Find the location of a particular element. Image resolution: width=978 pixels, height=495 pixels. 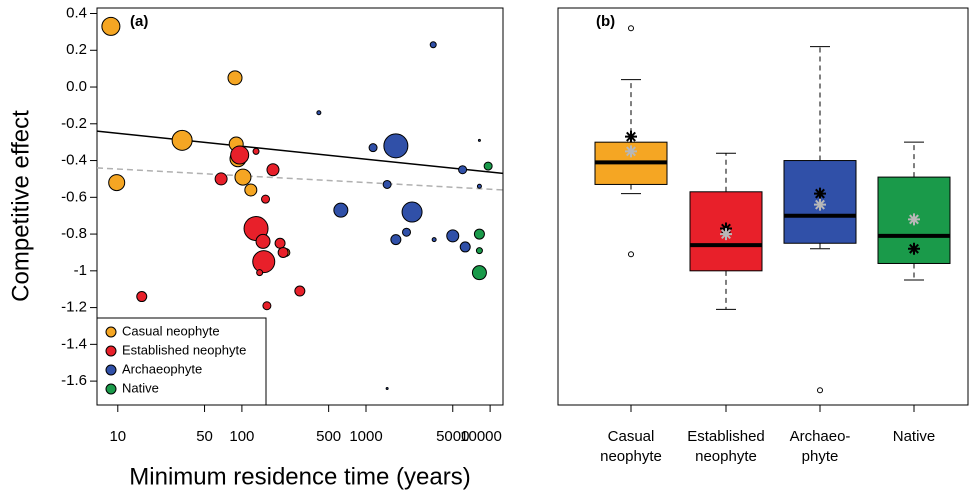

x-axis-label: Minimum residence time (years) is located at coordinates (299, 476).